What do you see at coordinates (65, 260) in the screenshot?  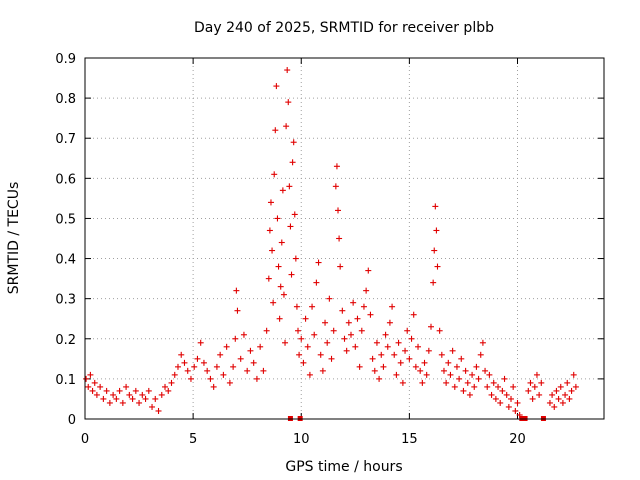 I see `y-tick-label: 0.4` at bounding box center [65, 260].